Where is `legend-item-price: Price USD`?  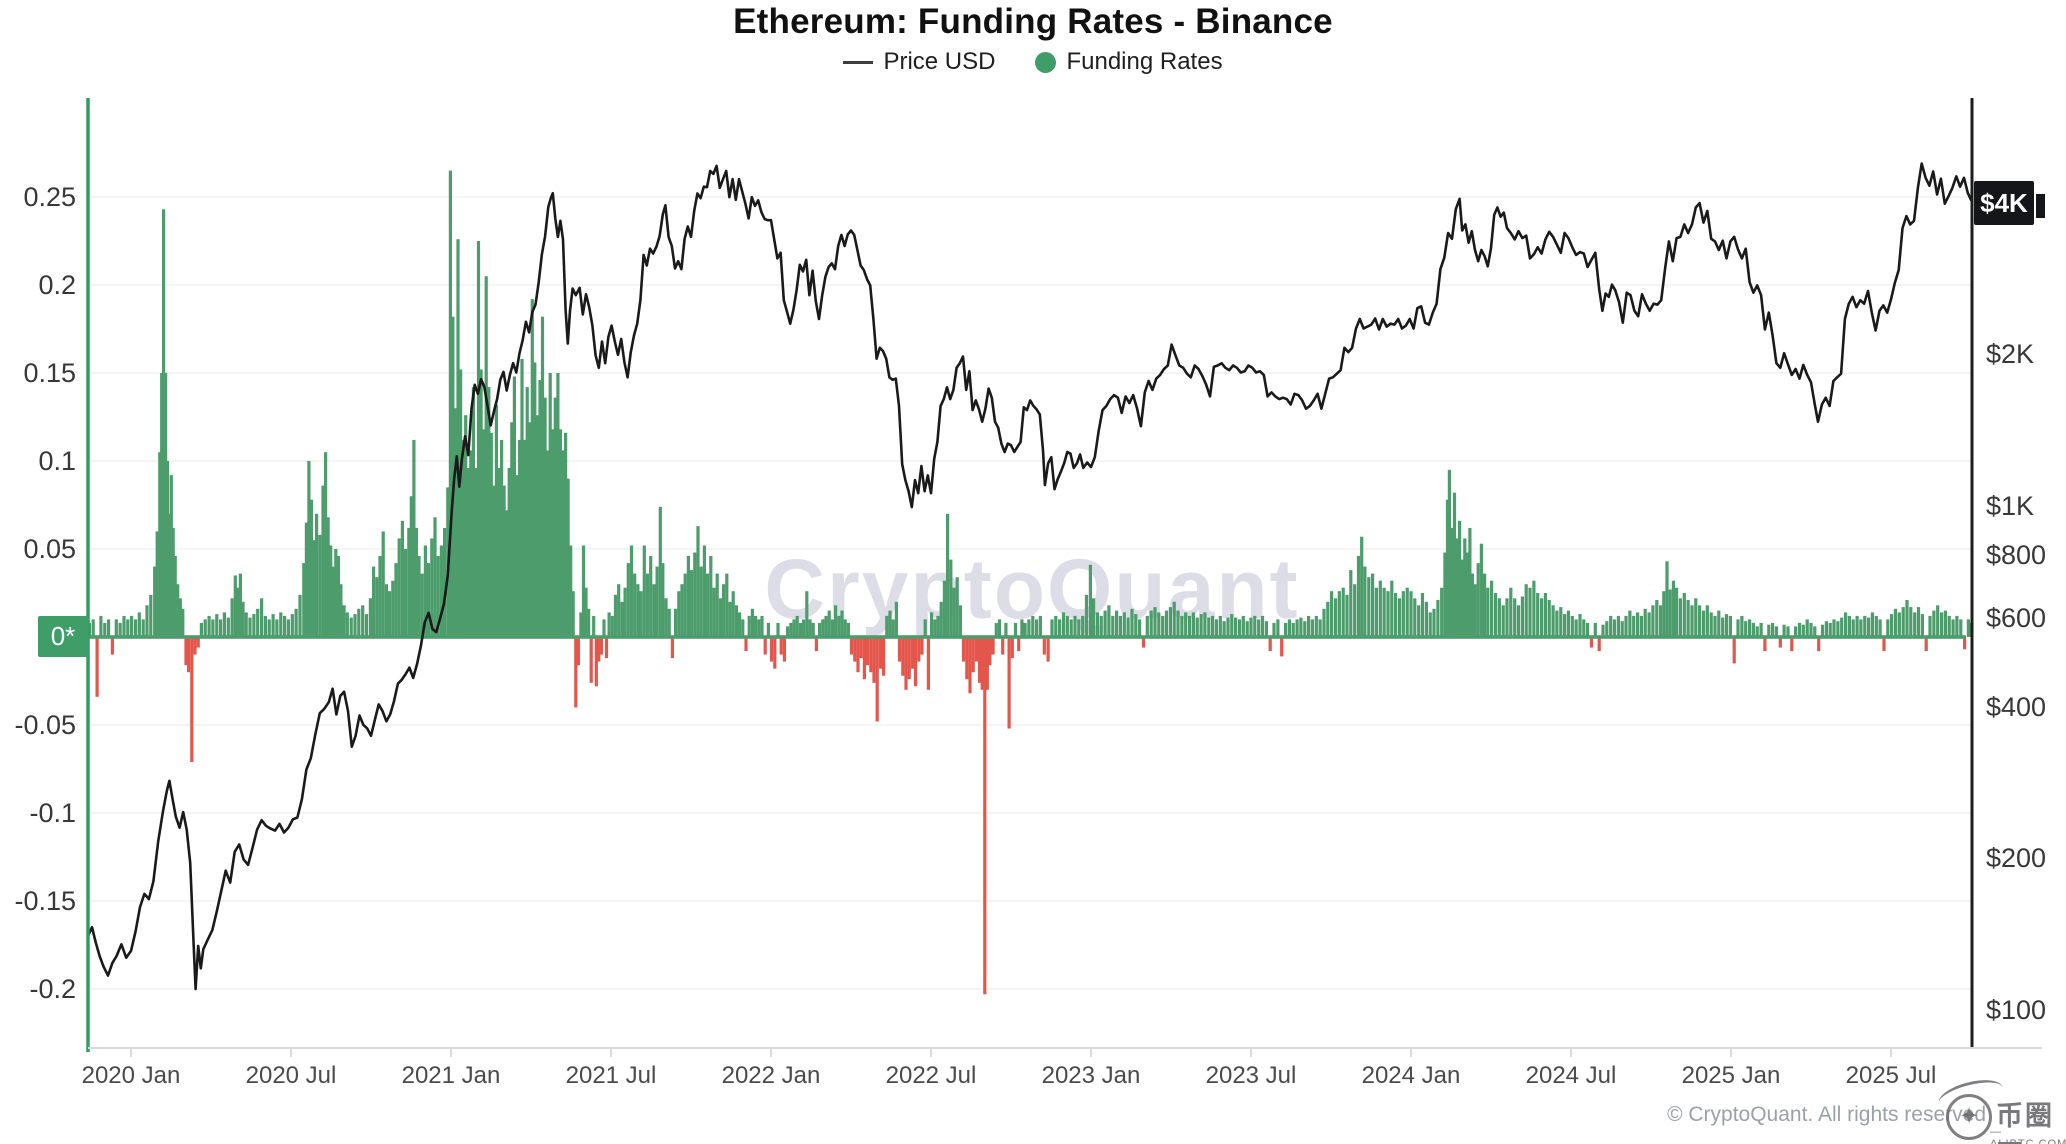 legend-item-price: Price USD is located at coordinates (919, 62).